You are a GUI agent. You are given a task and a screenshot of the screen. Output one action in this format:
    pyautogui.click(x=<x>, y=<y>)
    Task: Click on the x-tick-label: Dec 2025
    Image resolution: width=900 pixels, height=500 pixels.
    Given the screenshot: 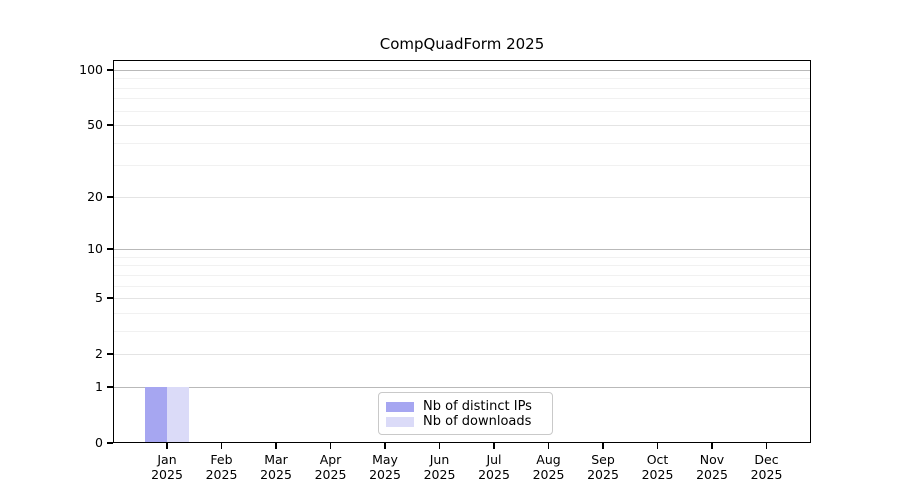 What is the action you would take?
    pyautogui.click(x=766, y=467)
    